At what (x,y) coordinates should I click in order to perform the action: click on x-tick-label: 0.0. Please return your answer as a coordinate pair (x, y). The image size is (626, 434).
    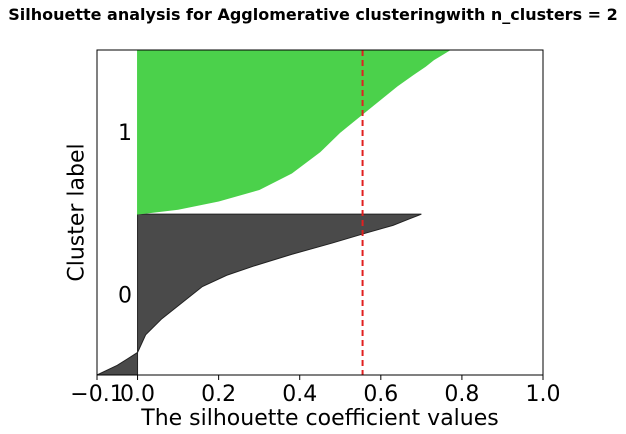
    Looking at the image, I should click on (137, 394).